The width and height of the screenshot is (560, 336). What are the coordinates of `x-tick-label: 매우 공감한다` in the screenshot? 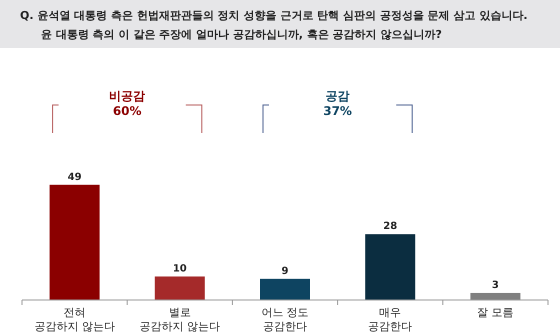 It's located at (390, 319).